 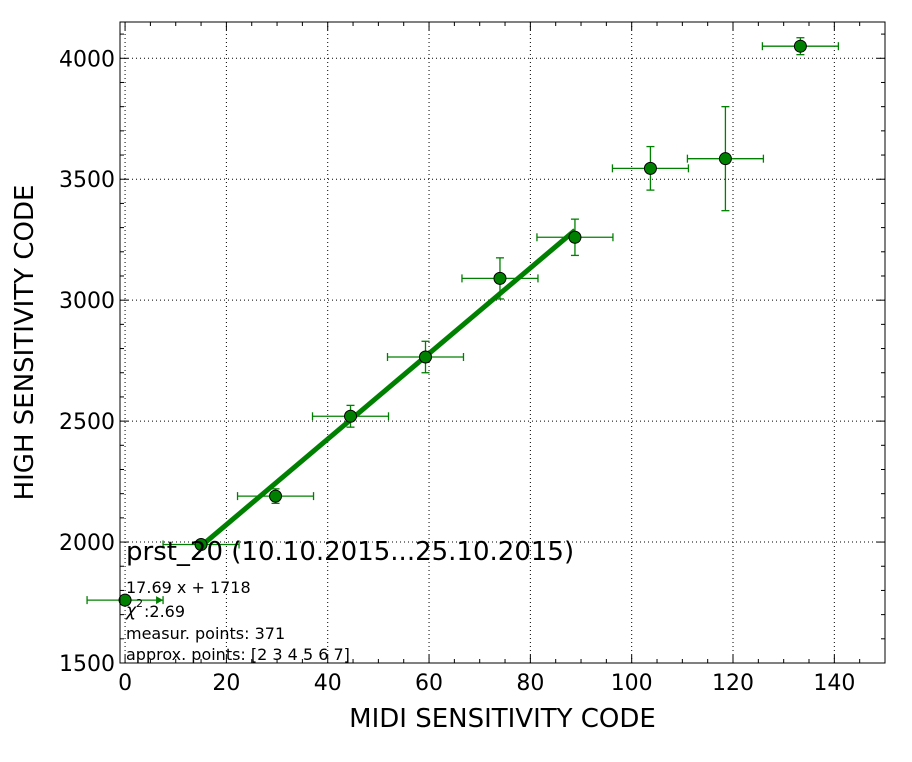 What do you see at coordinates (25, 343) in the screenshot?
I see `y-axis-label: HIGH SENSITIVITY CODE` at bounding box center [25, 343].